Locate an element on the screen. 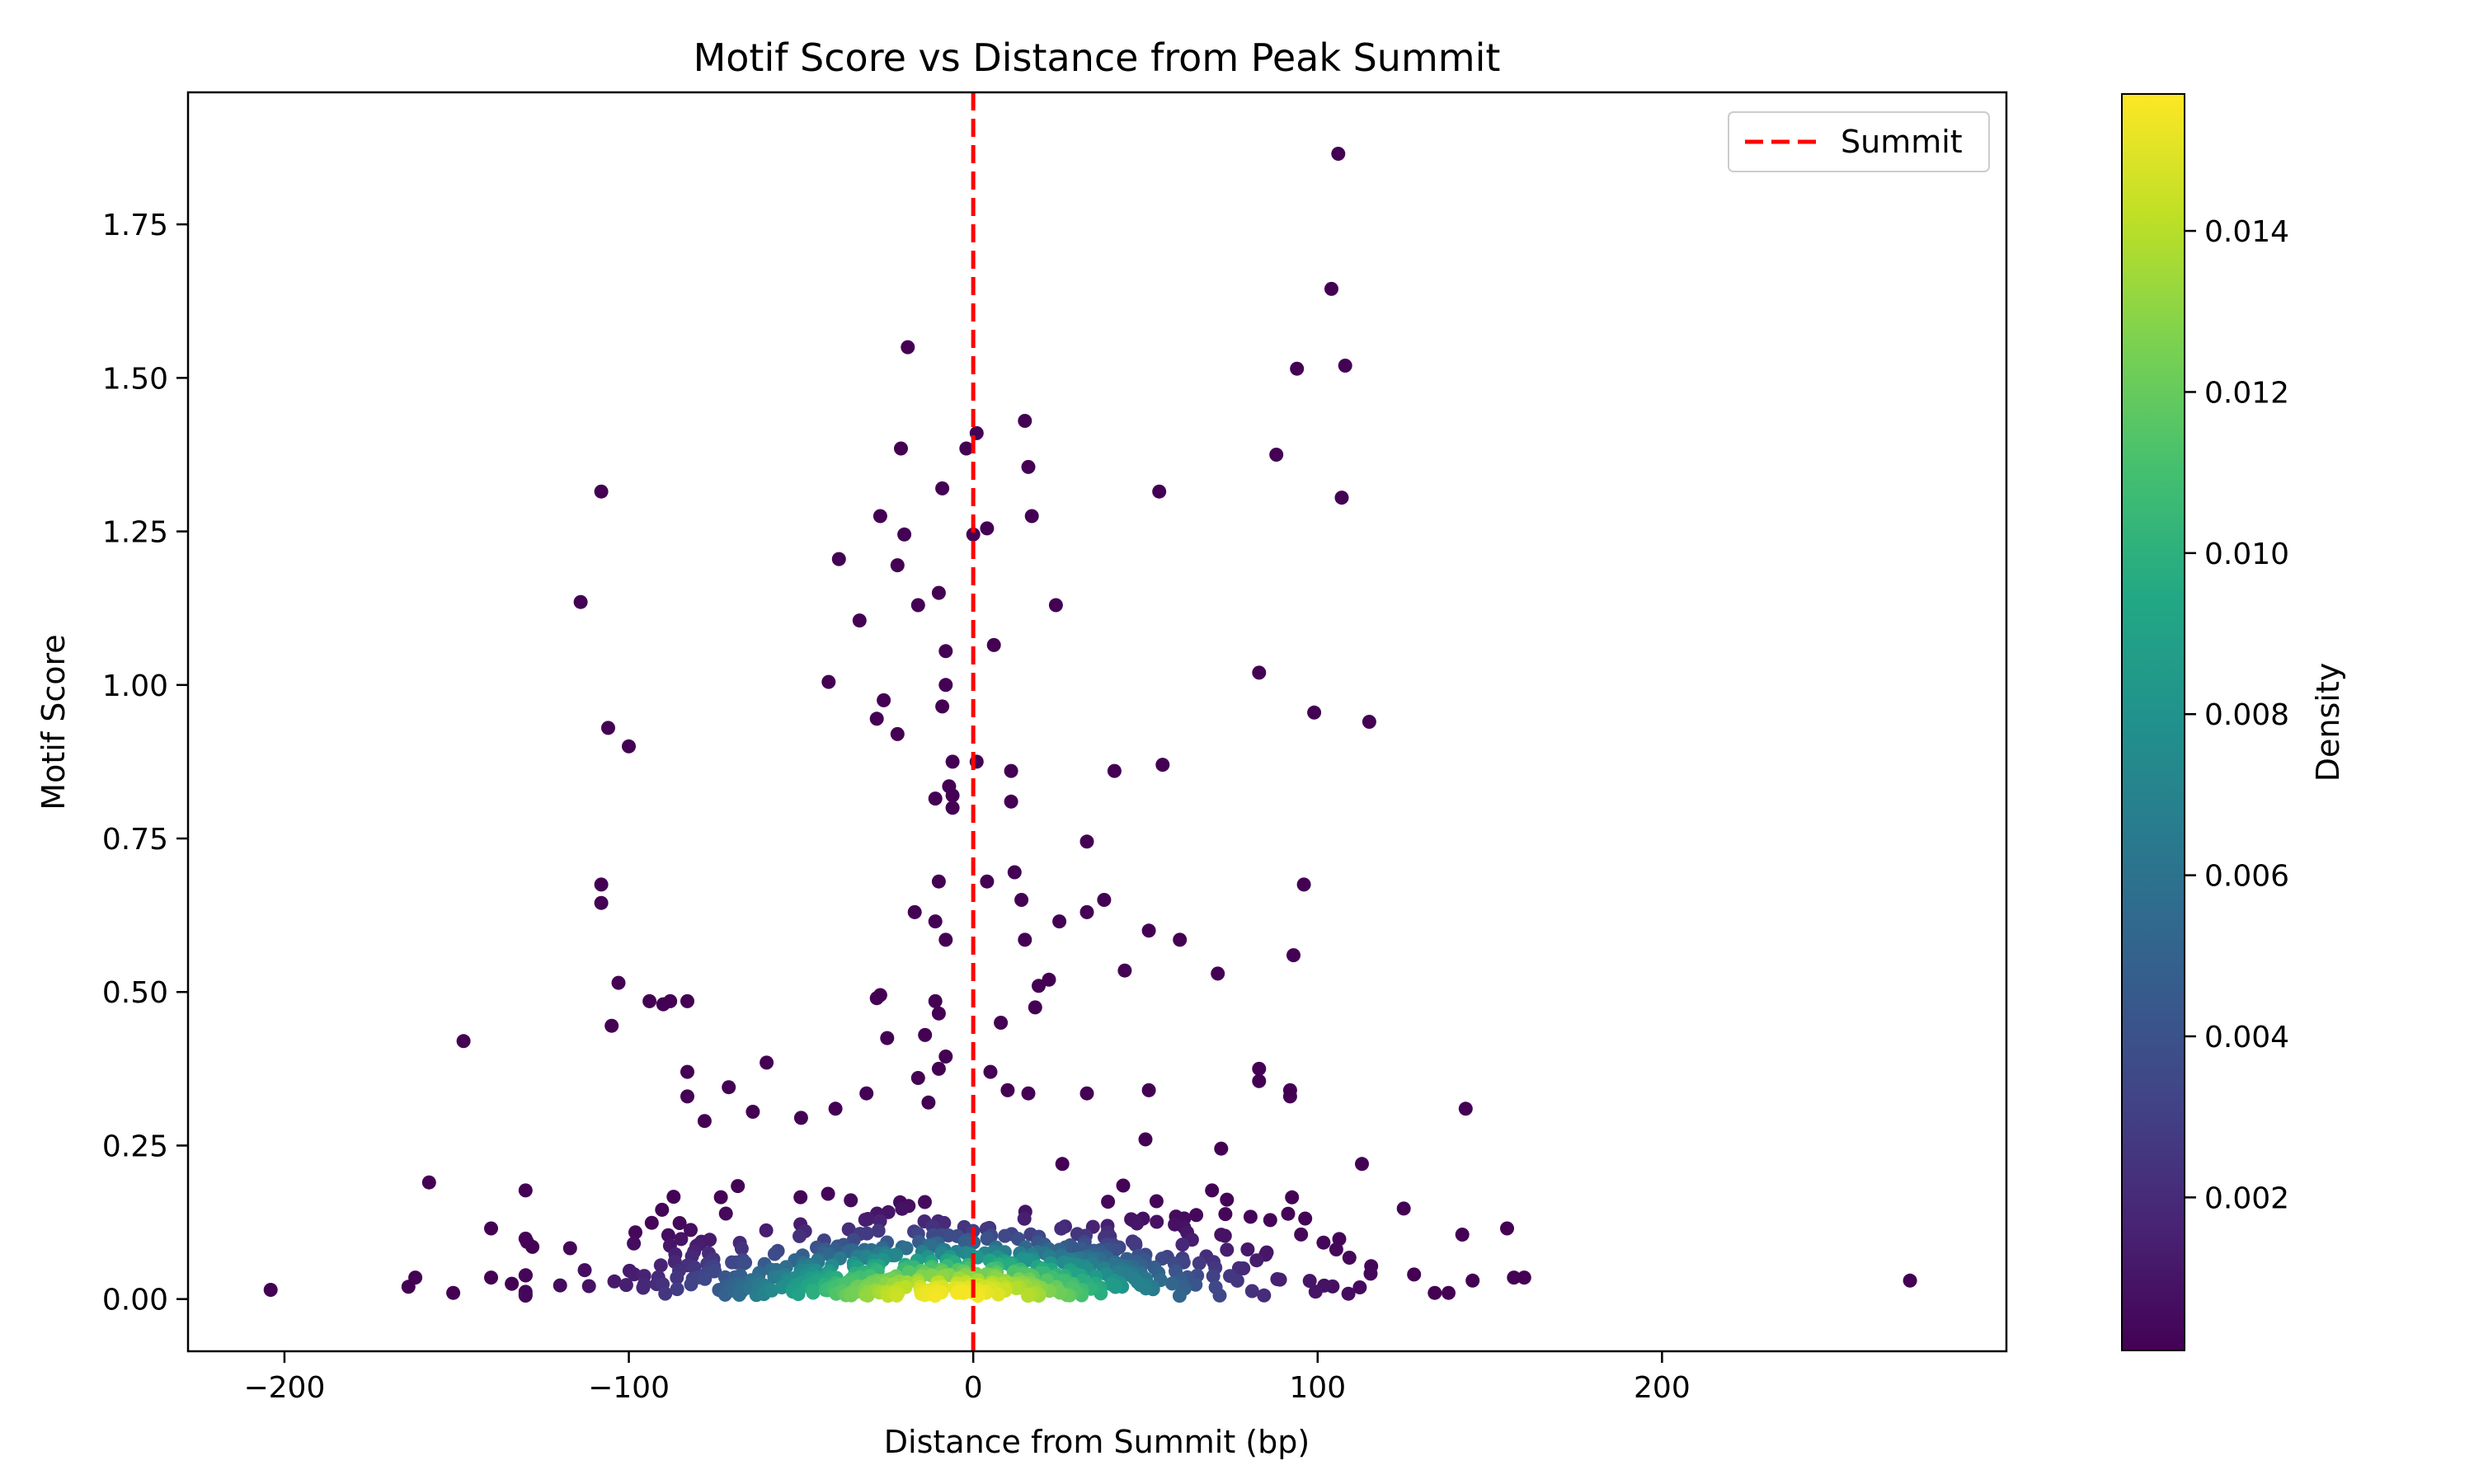 The width and height of the screenshot is (2474, 1484). colorbar-tick-label: 0.014 is located at coordinates (2246, 232).